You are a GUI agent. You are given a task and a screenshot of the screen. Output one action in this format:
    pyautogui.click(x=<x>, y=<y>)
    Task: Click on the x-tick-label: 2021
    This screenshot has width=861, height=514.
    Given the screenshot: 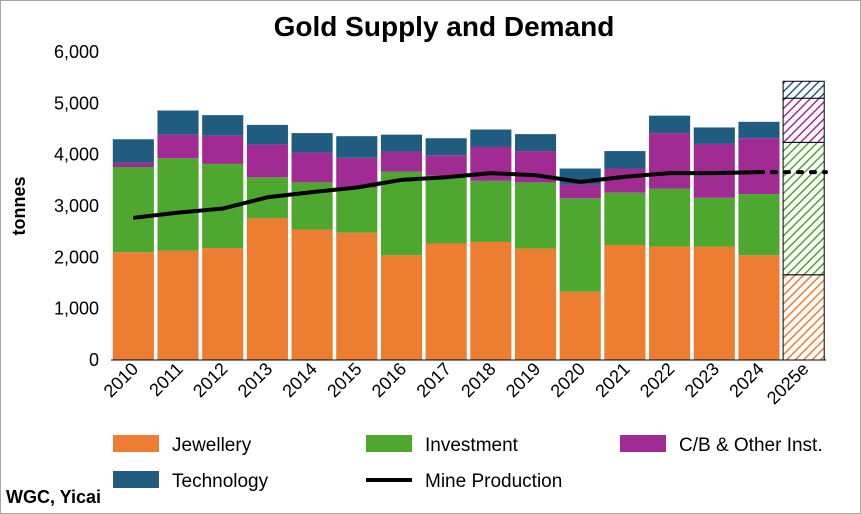 What is the action you would take?
    pyautogui.click(x=612, y=380)
    